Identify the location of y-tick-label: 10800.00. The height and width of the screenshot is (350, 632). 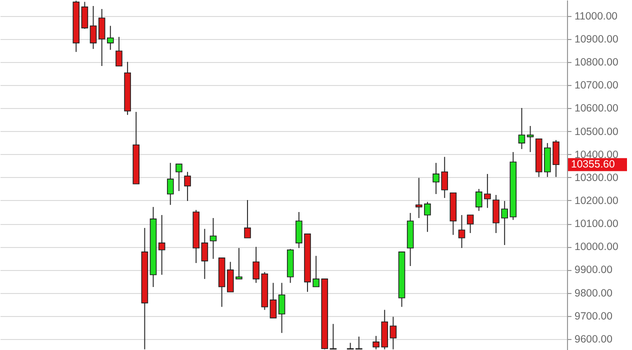
(596, 62).